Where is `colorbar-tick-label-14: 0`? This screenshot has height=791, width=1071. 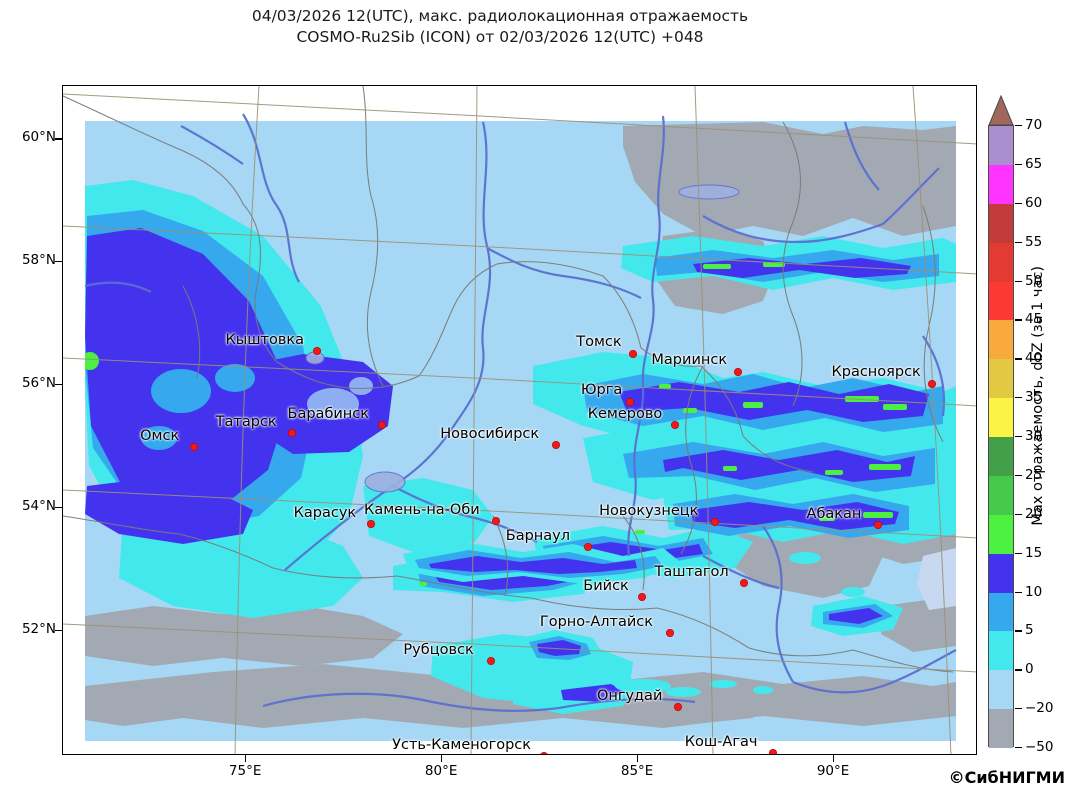
colorbar-tick-label-14: 0 is located at coordinates (1029, 669).